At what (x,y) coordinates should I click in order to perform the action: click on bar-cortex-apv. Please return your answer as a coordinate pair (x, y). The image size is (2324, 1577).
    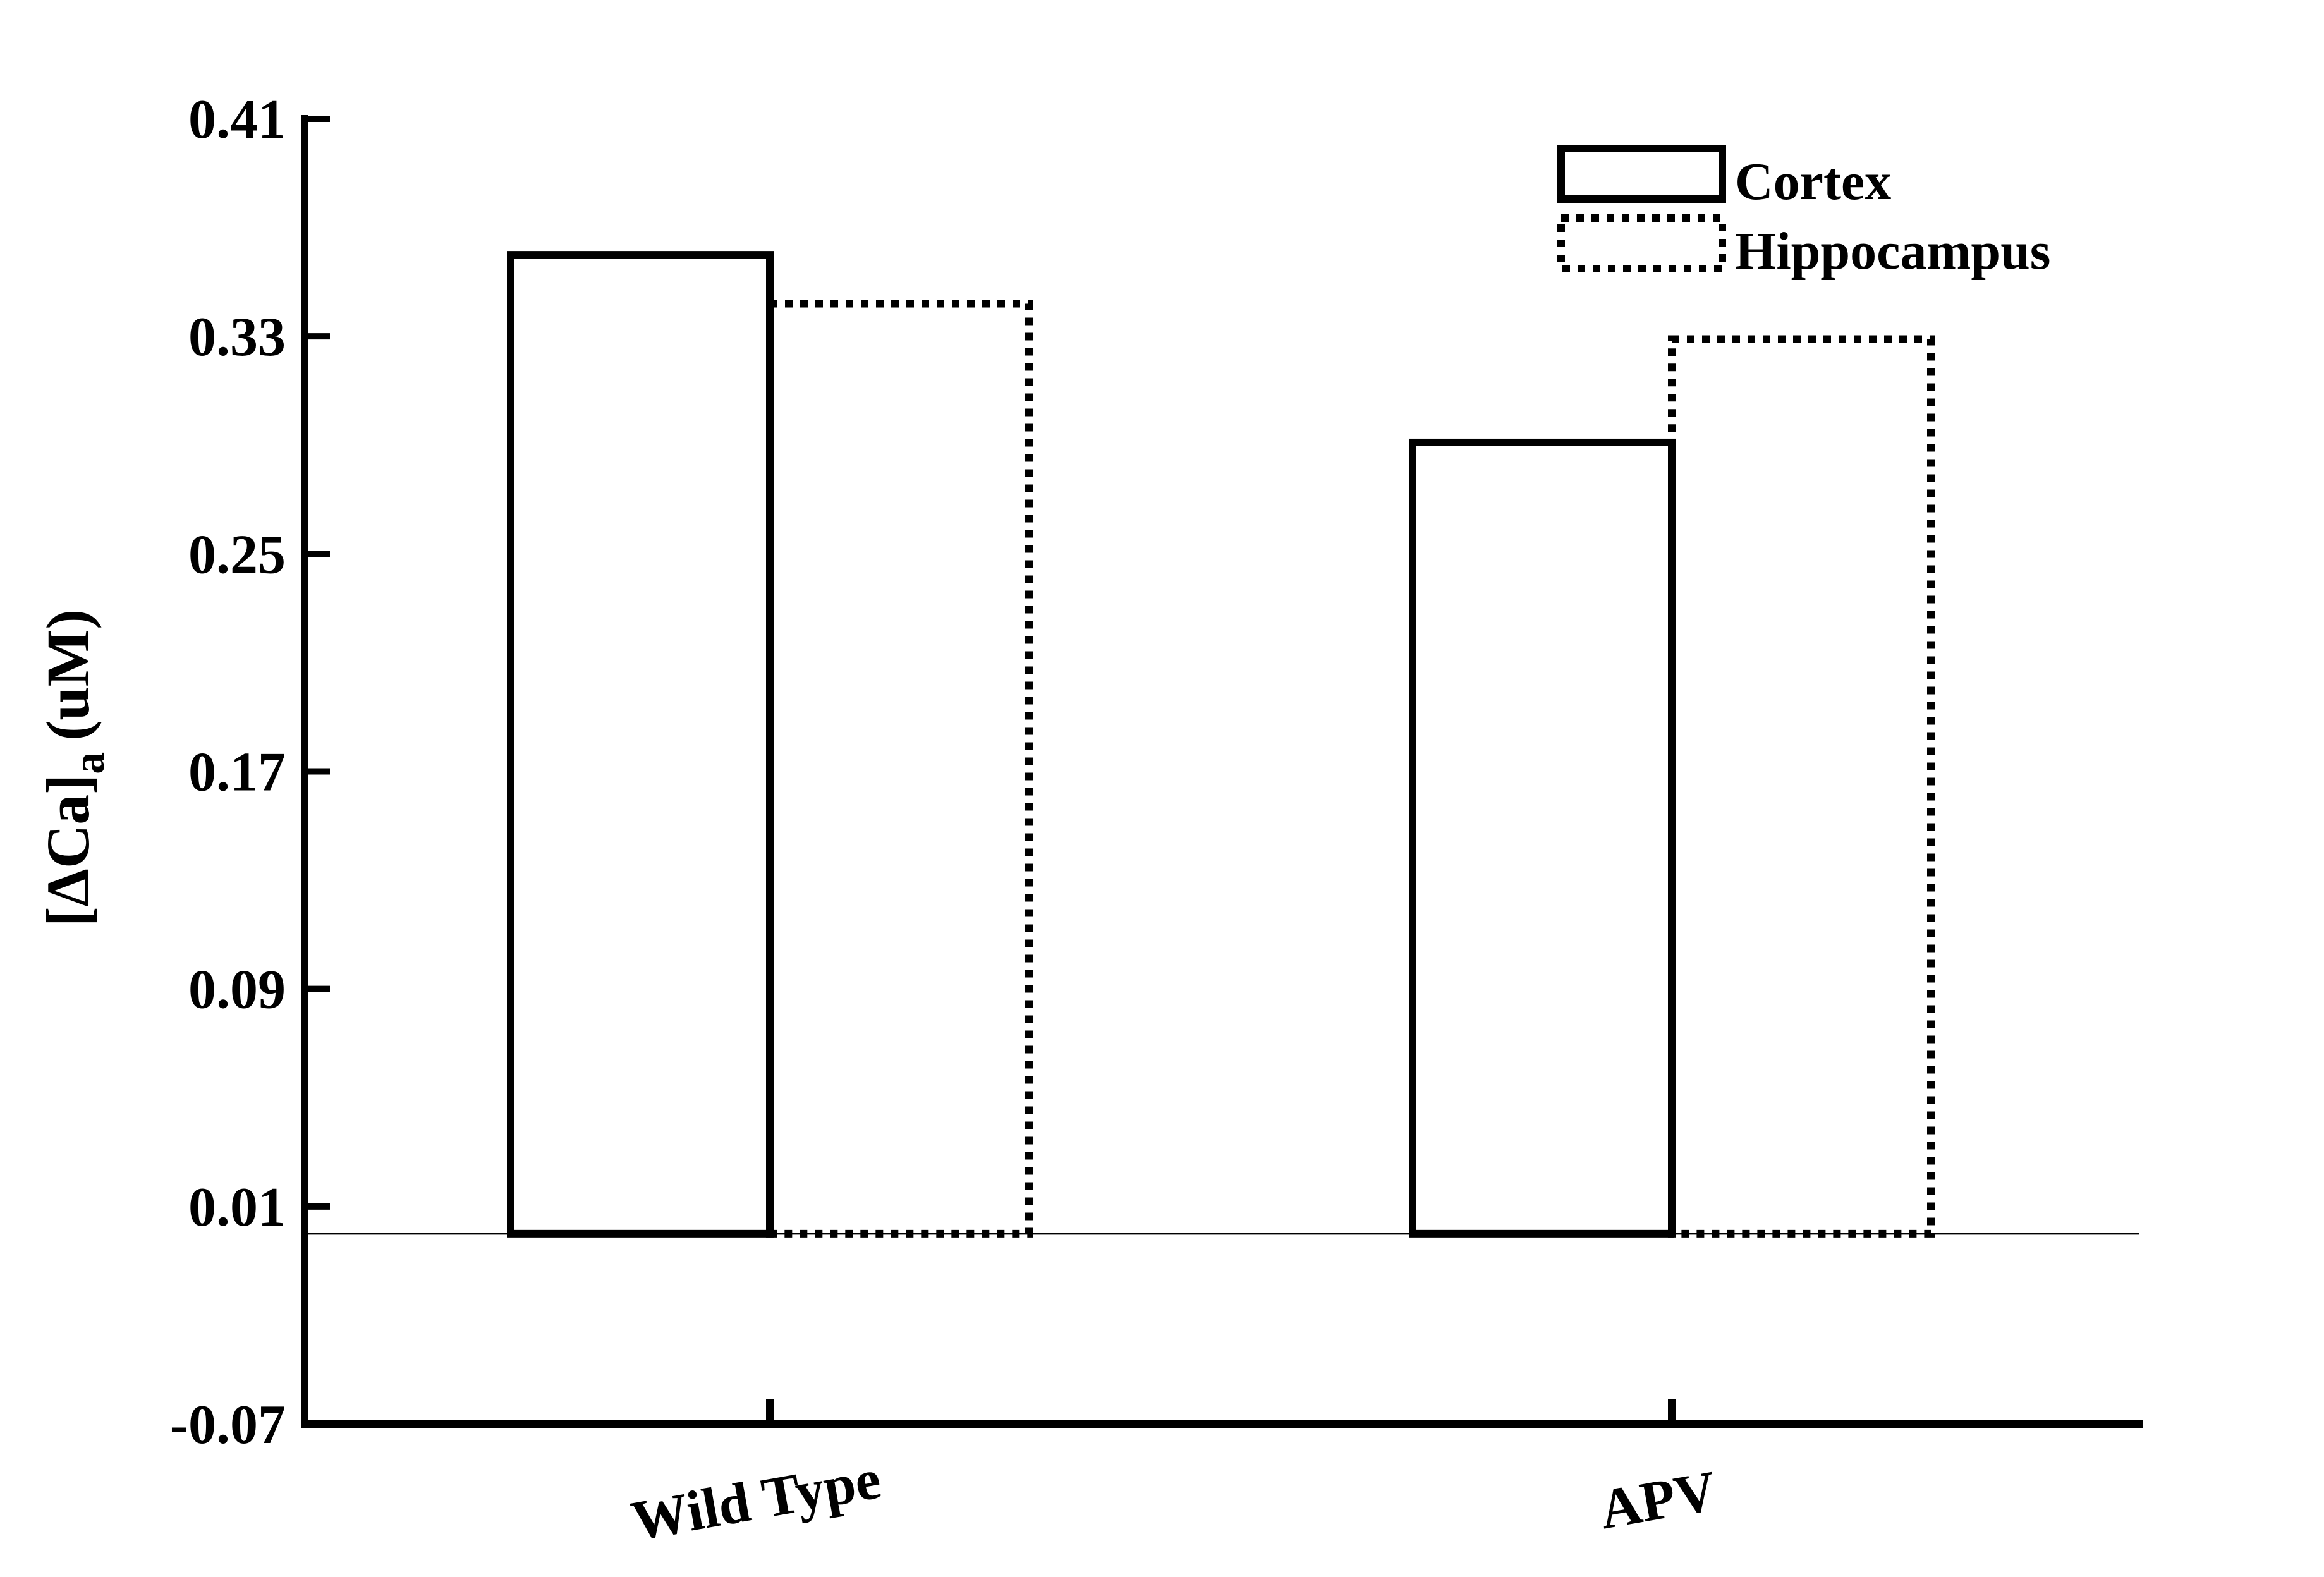
    Looking at the image, I should click on (1542, 838).